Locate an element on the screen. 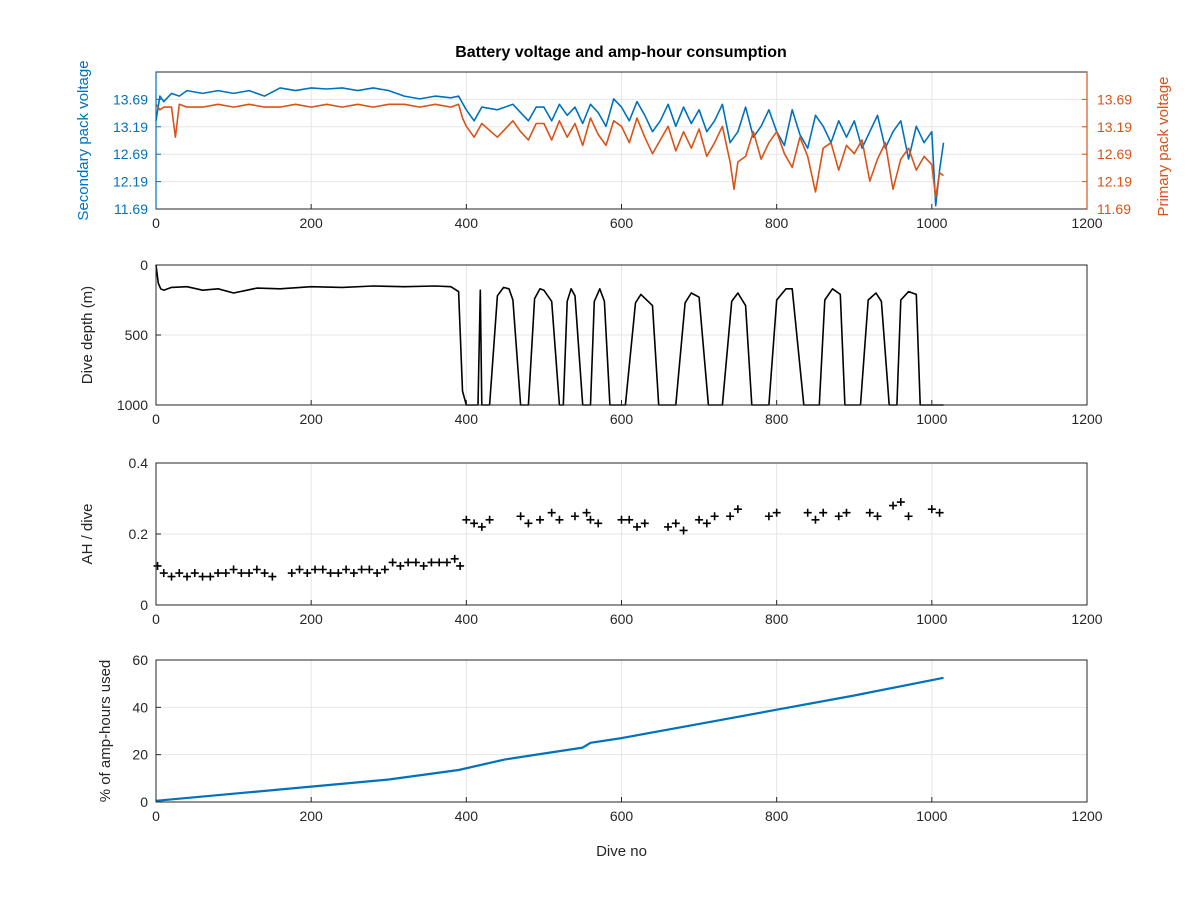 The height and width of the screenshot is (905, 1200). y-right-tick-label: 13.19 is located at coordinates (1114, 127).